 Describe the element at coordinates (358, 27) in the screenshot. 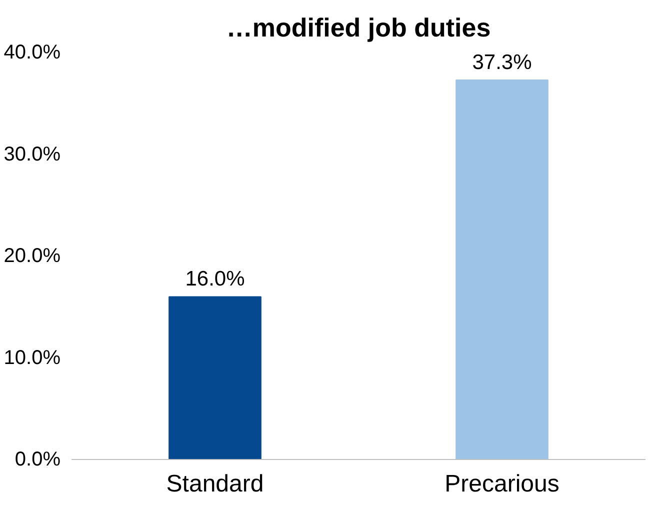

I see `chart-title: …modified job duties` at that location.